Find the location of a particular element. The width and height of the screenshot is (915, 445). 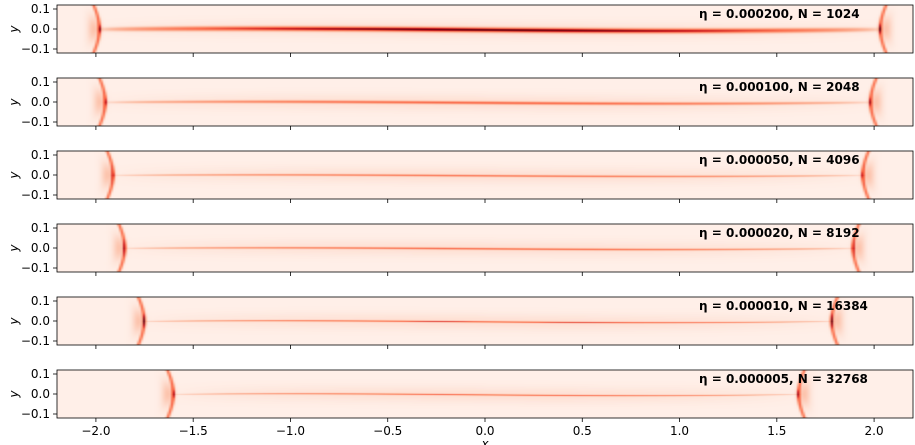

panel-title: η = 0.000050, N = 4096 is located at coordinates (779, 160).